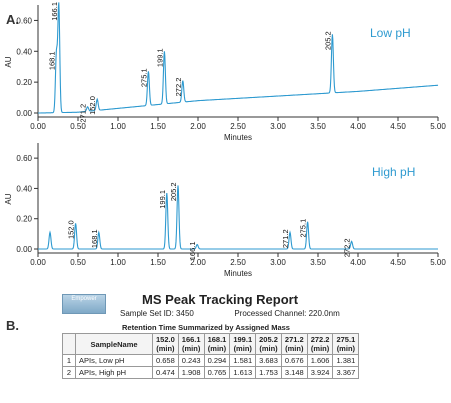 The width and height of the screenshot is (451, 403). What do you see at coordinates (217, 360) in the screenshot?
I see `retention-time-cell: 0.294` at bounding box center [217, 360].